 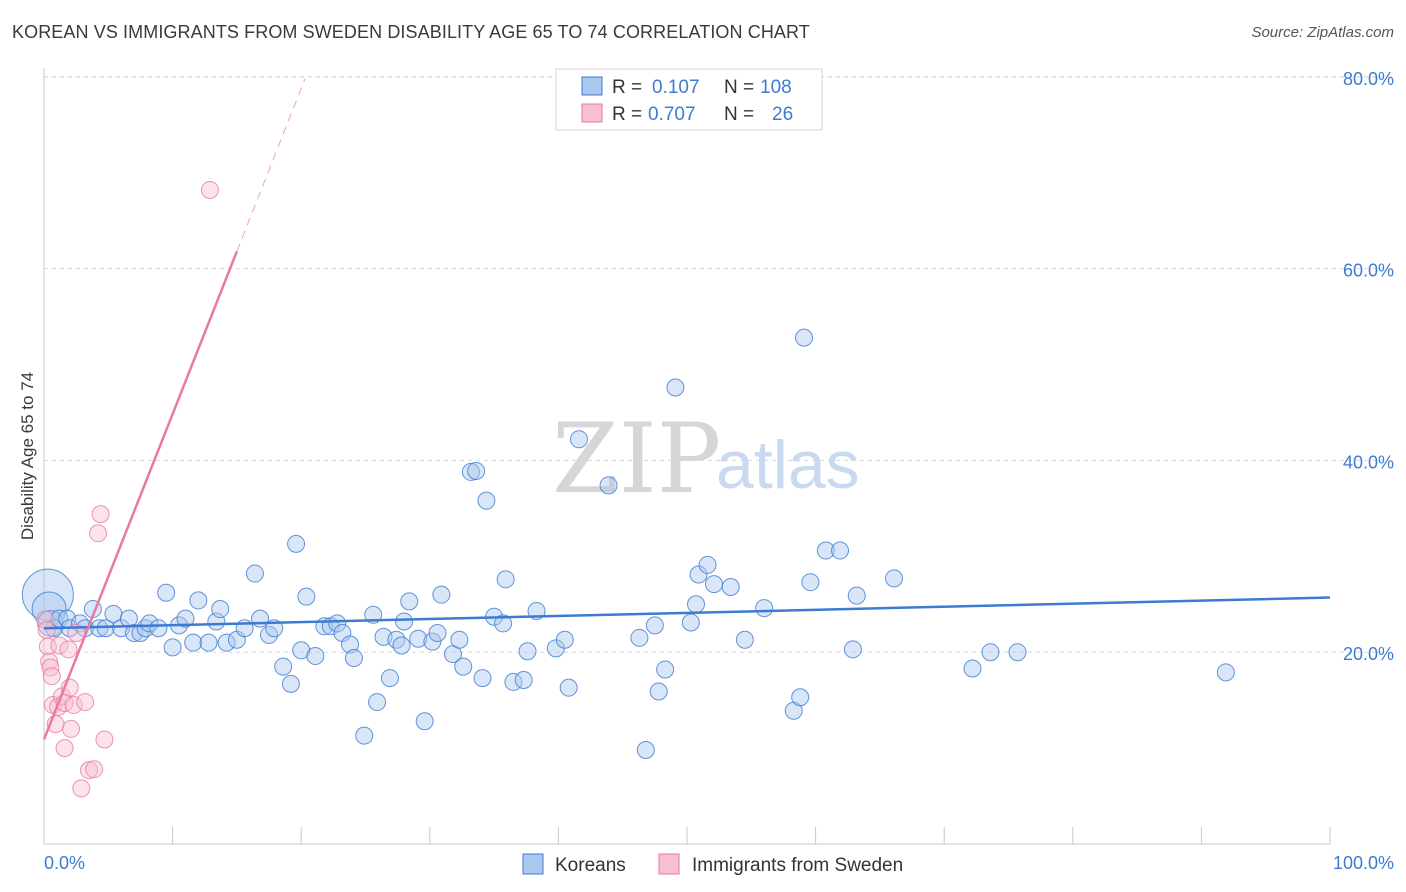 I want to click on bottom-legend-swatch-koreans, so click(x=533, y=864).